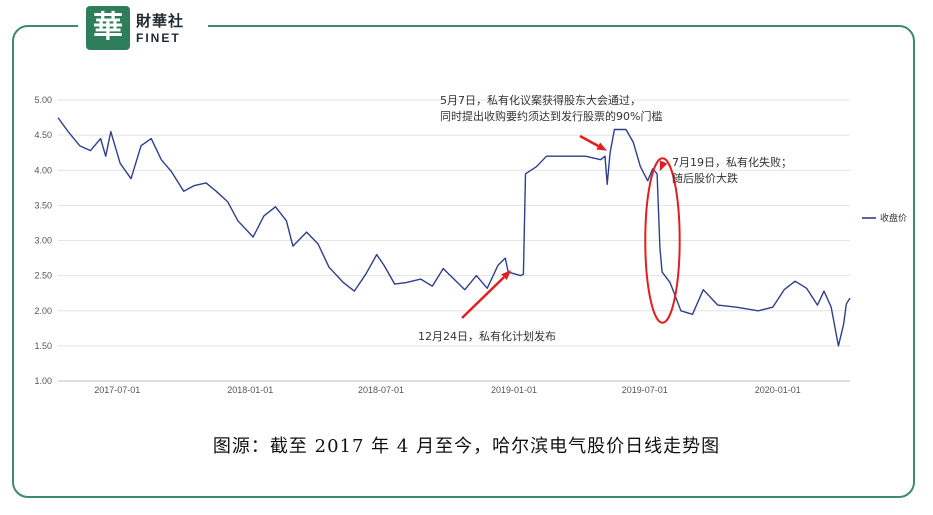  I want to click on x-tick-label: 2018-01-01, so click(250, 390).